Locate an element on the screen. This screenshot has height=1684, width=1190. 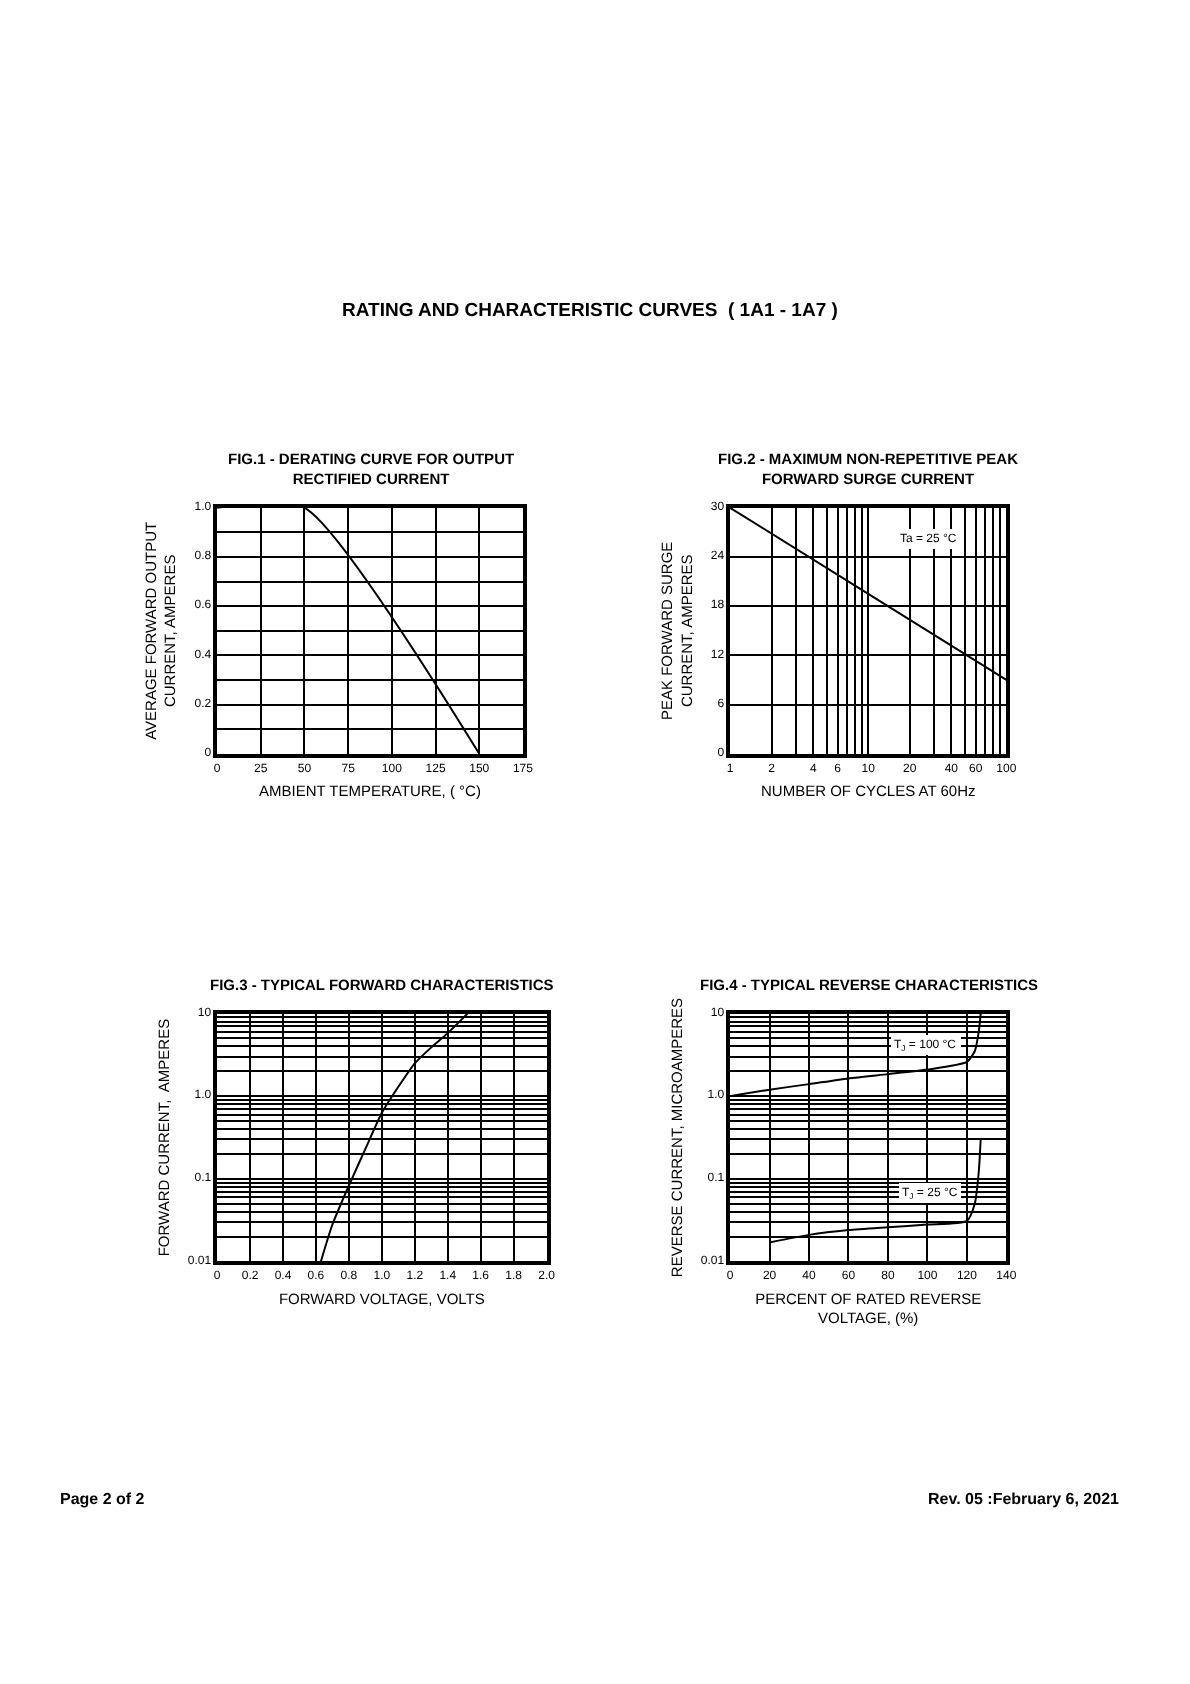
text: Rev. 05 :February 6, 2021 is located at coordinates (1024, 1499).